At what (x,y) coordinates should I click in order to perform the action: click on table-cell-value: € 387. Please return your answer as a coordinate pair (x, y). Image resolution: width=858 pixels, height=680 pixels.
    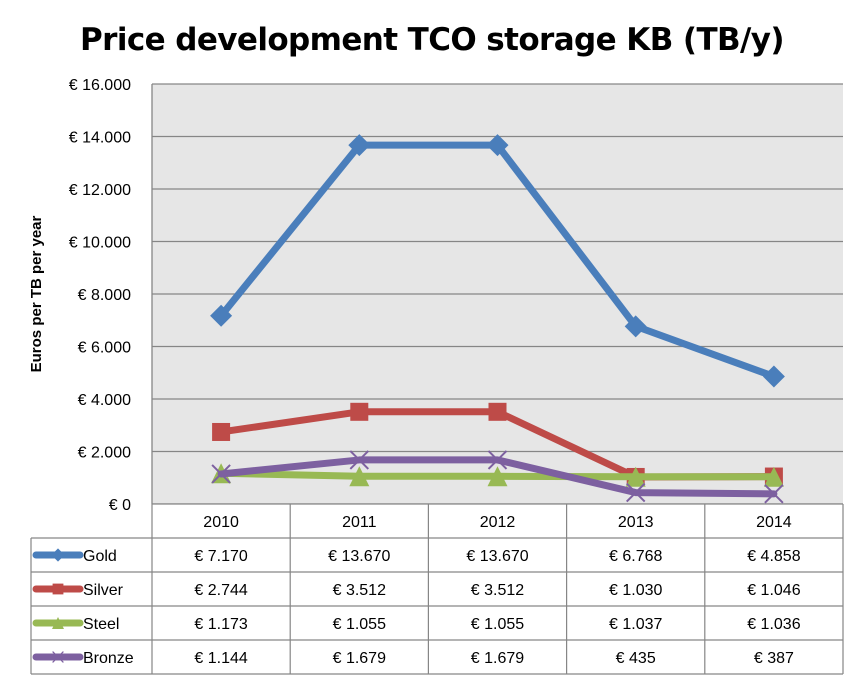
    Looking at the image, I should click on (774, 658).